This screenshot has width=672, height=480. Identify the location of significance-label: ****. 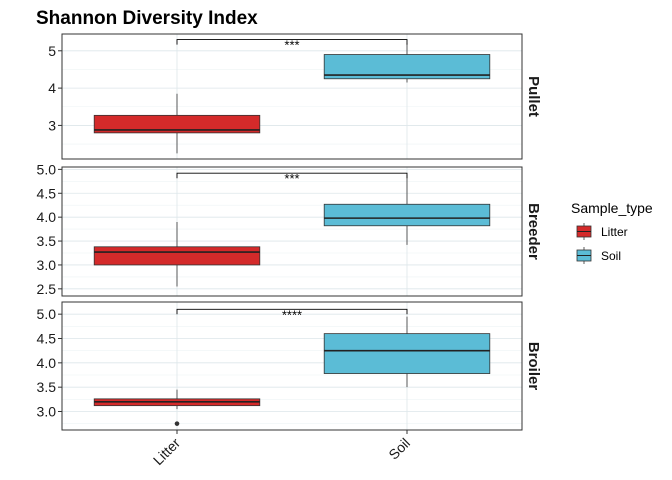
(292, 314).